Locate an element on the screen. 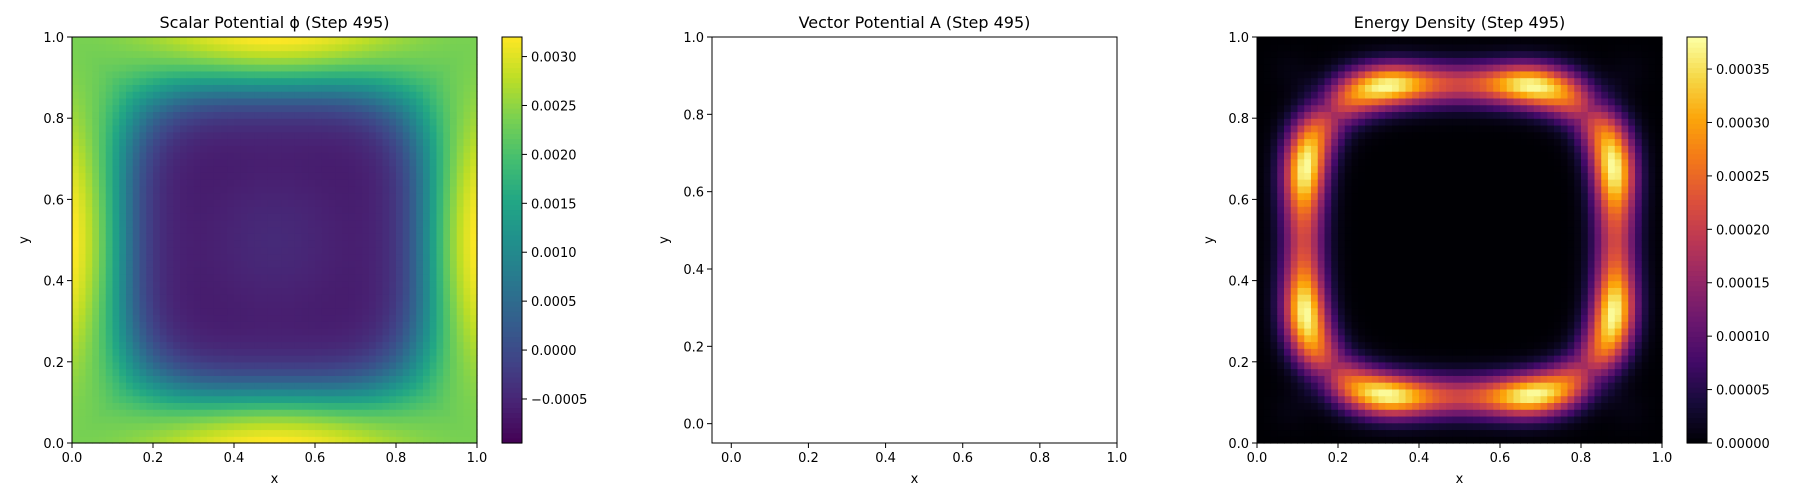 The width and height of the screenshot is (1800, 500). colorbar-step is located at coordinates (512, 151).